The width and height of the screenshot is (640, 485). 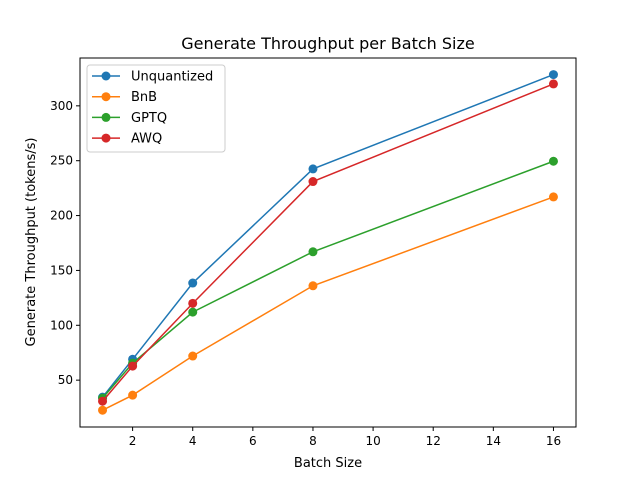 I want to click on legend-label: BnB, so click(x=144, y=97).